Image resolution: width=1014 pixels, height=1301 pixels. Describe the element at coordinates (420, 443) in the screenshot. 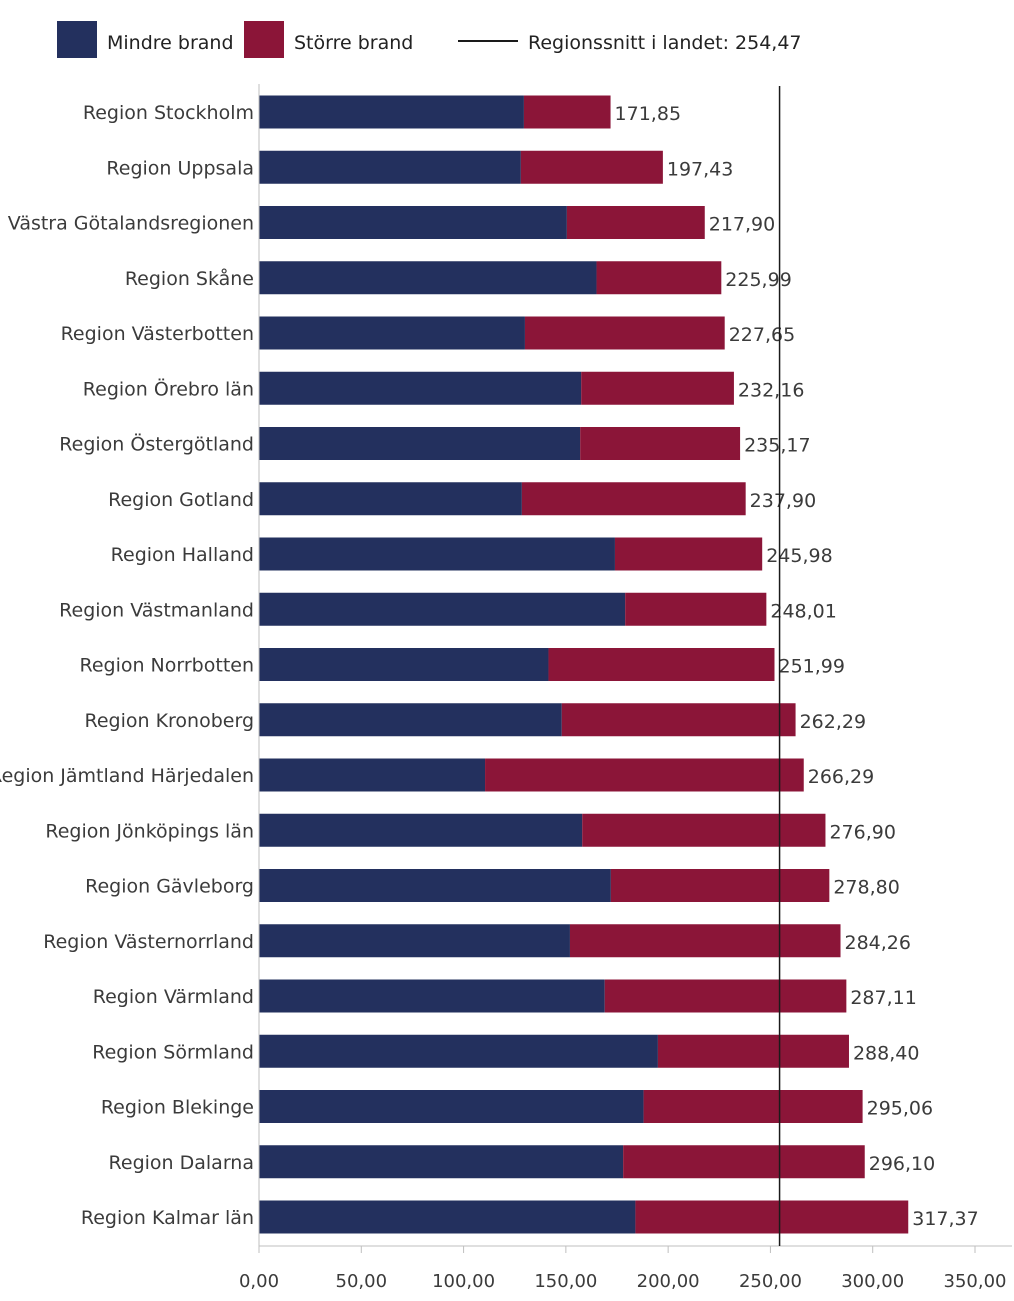

I see `bar-mindre-brand-region-ostergotland` at that location.